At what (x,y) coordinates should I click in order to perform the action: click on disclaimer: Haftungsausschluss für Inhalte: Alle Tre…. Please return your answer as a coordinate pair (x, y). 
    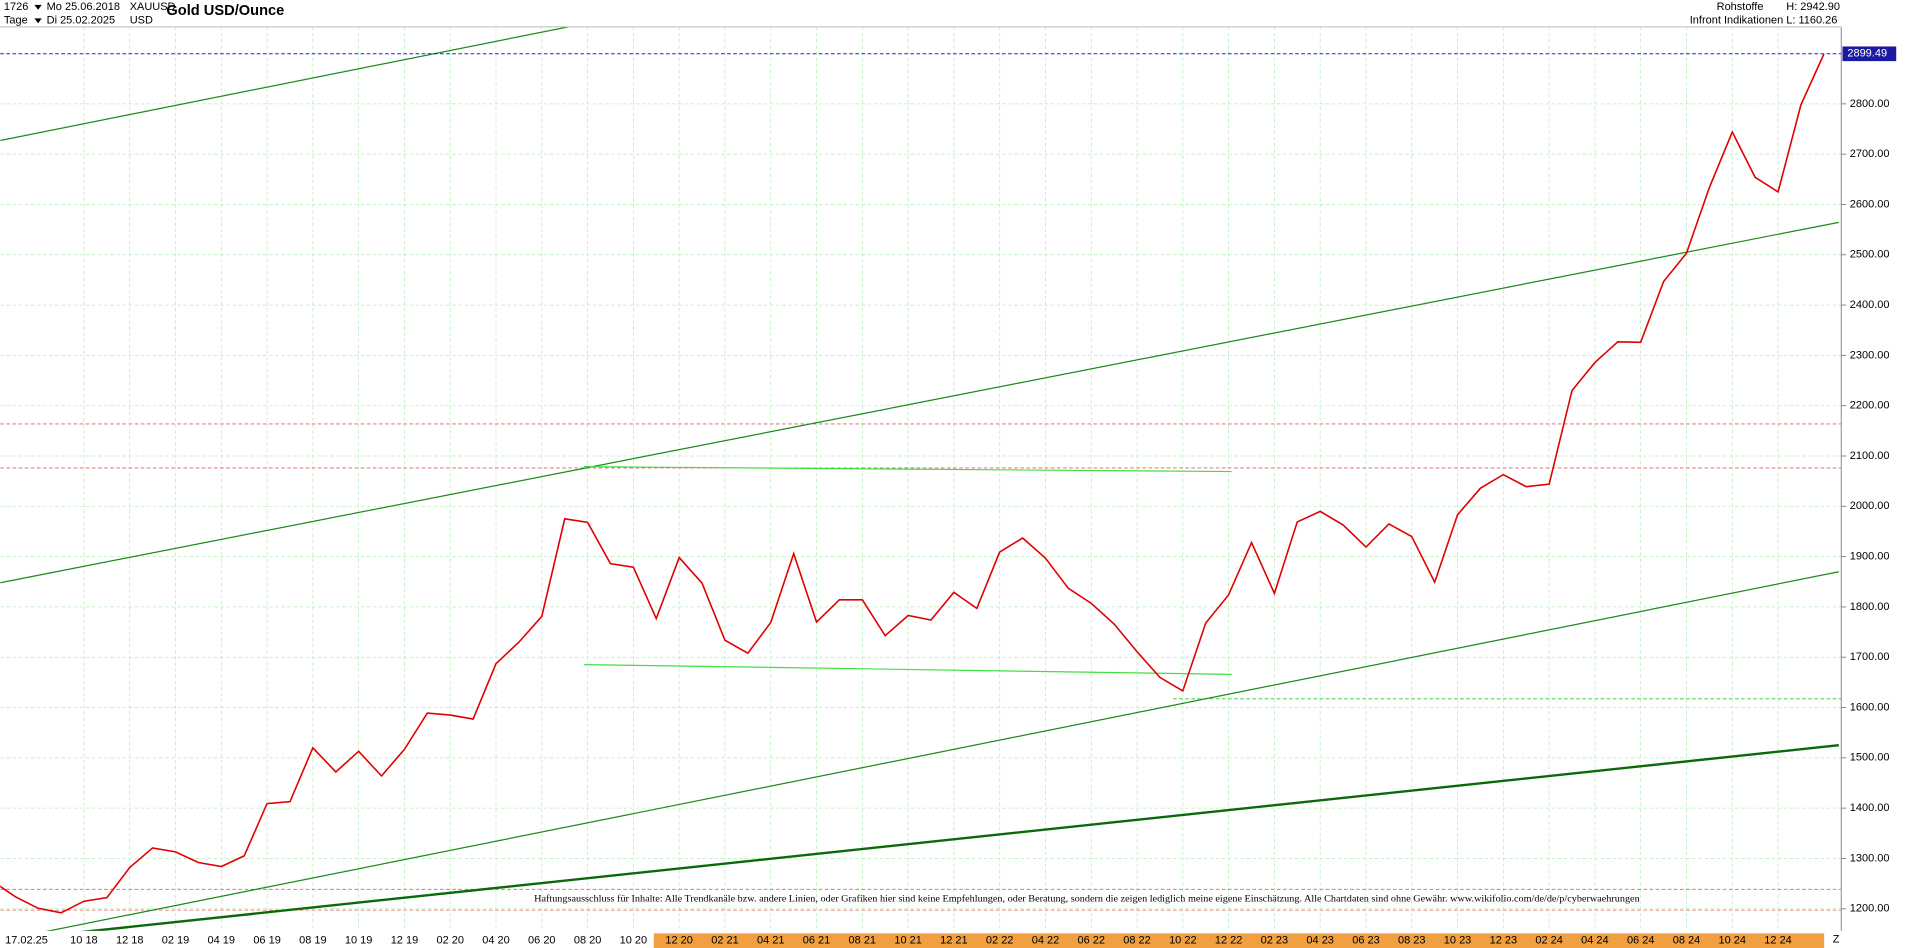
    Looking at the image, I should click on (1087, 898).